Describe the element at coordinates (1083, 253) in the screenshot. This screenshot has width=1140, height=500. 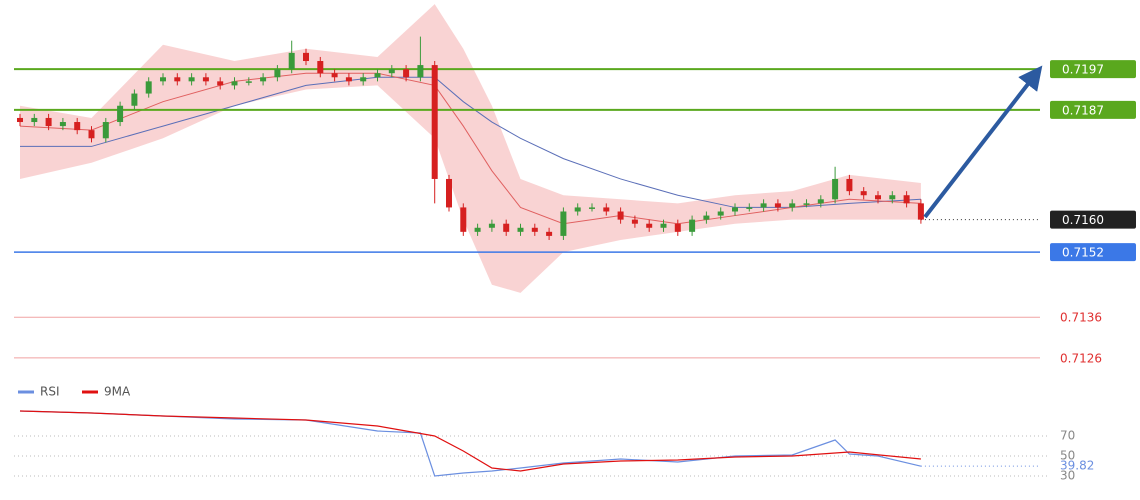
I see `level-label: 0.7152` at that location.